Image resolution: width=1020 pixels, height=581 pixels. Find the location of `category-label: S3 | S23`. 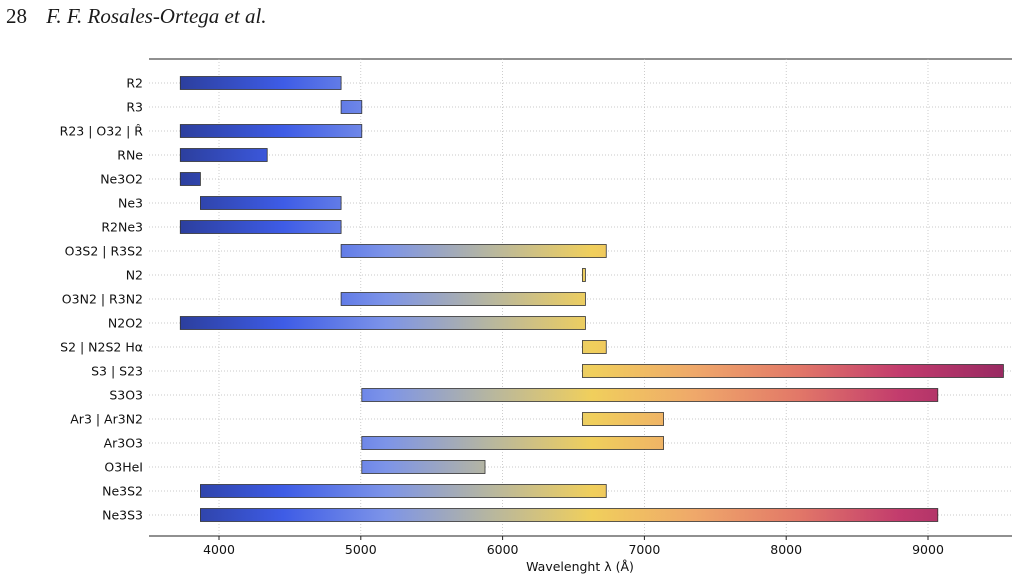

category-label: S3 | S23 is located at coordinates (117, 371).